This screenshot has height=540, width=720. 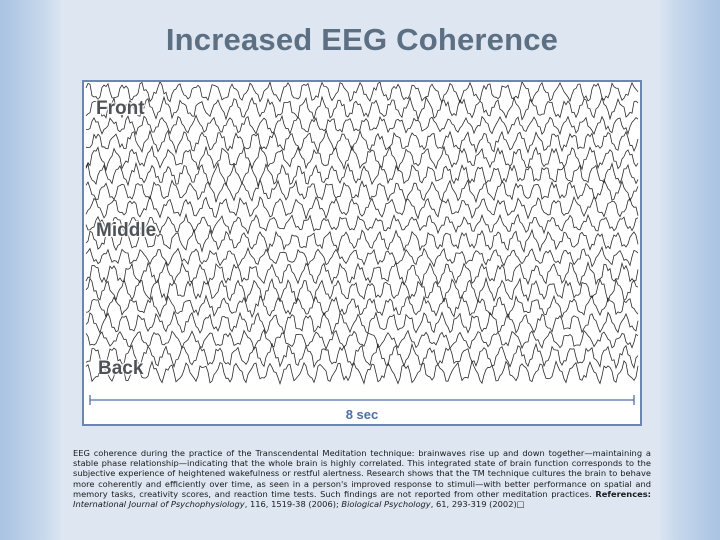 What do you see at coordinates (362, 39) in the screenshot?
I see `slide-title: Increased EEG Coherence` at bounding box center [362, 39].